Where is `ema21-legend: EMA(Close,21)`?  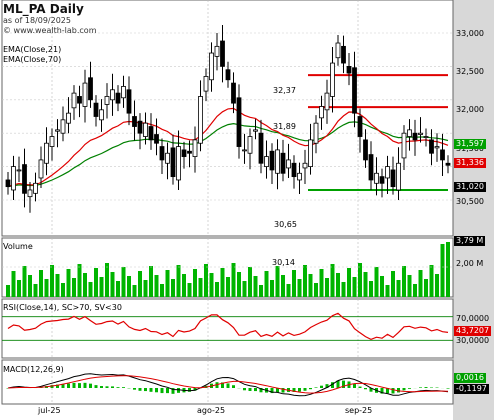 ema21-legend: EMA(Close,21) is located at coordinates (32, 49).